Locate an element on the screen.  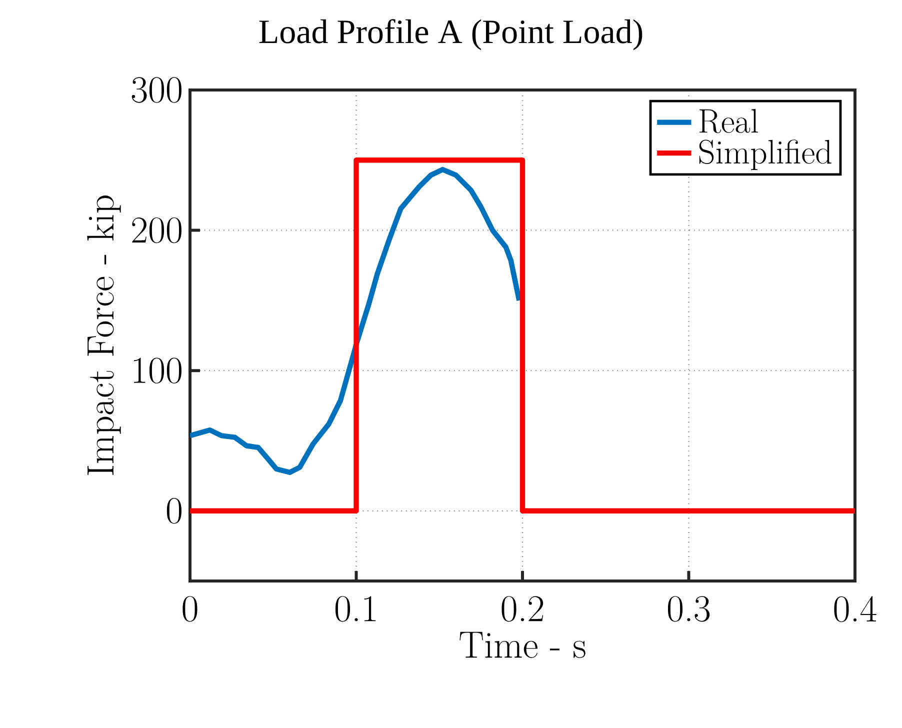
x-tick-label: 0.2 is located at coordinates (523, 609).